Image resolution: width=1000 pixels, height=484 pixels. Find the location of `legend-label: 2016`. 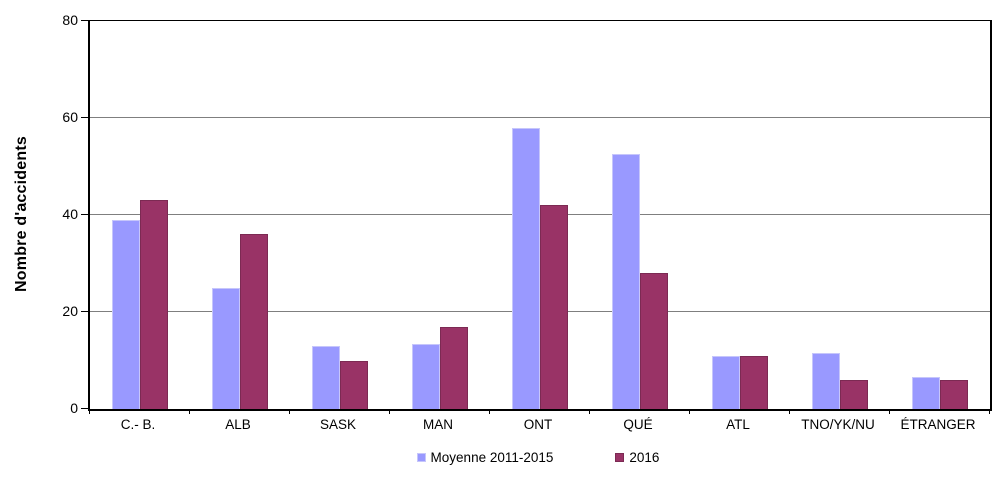

legend-label: 2016 is located at coordinates (644, 457).